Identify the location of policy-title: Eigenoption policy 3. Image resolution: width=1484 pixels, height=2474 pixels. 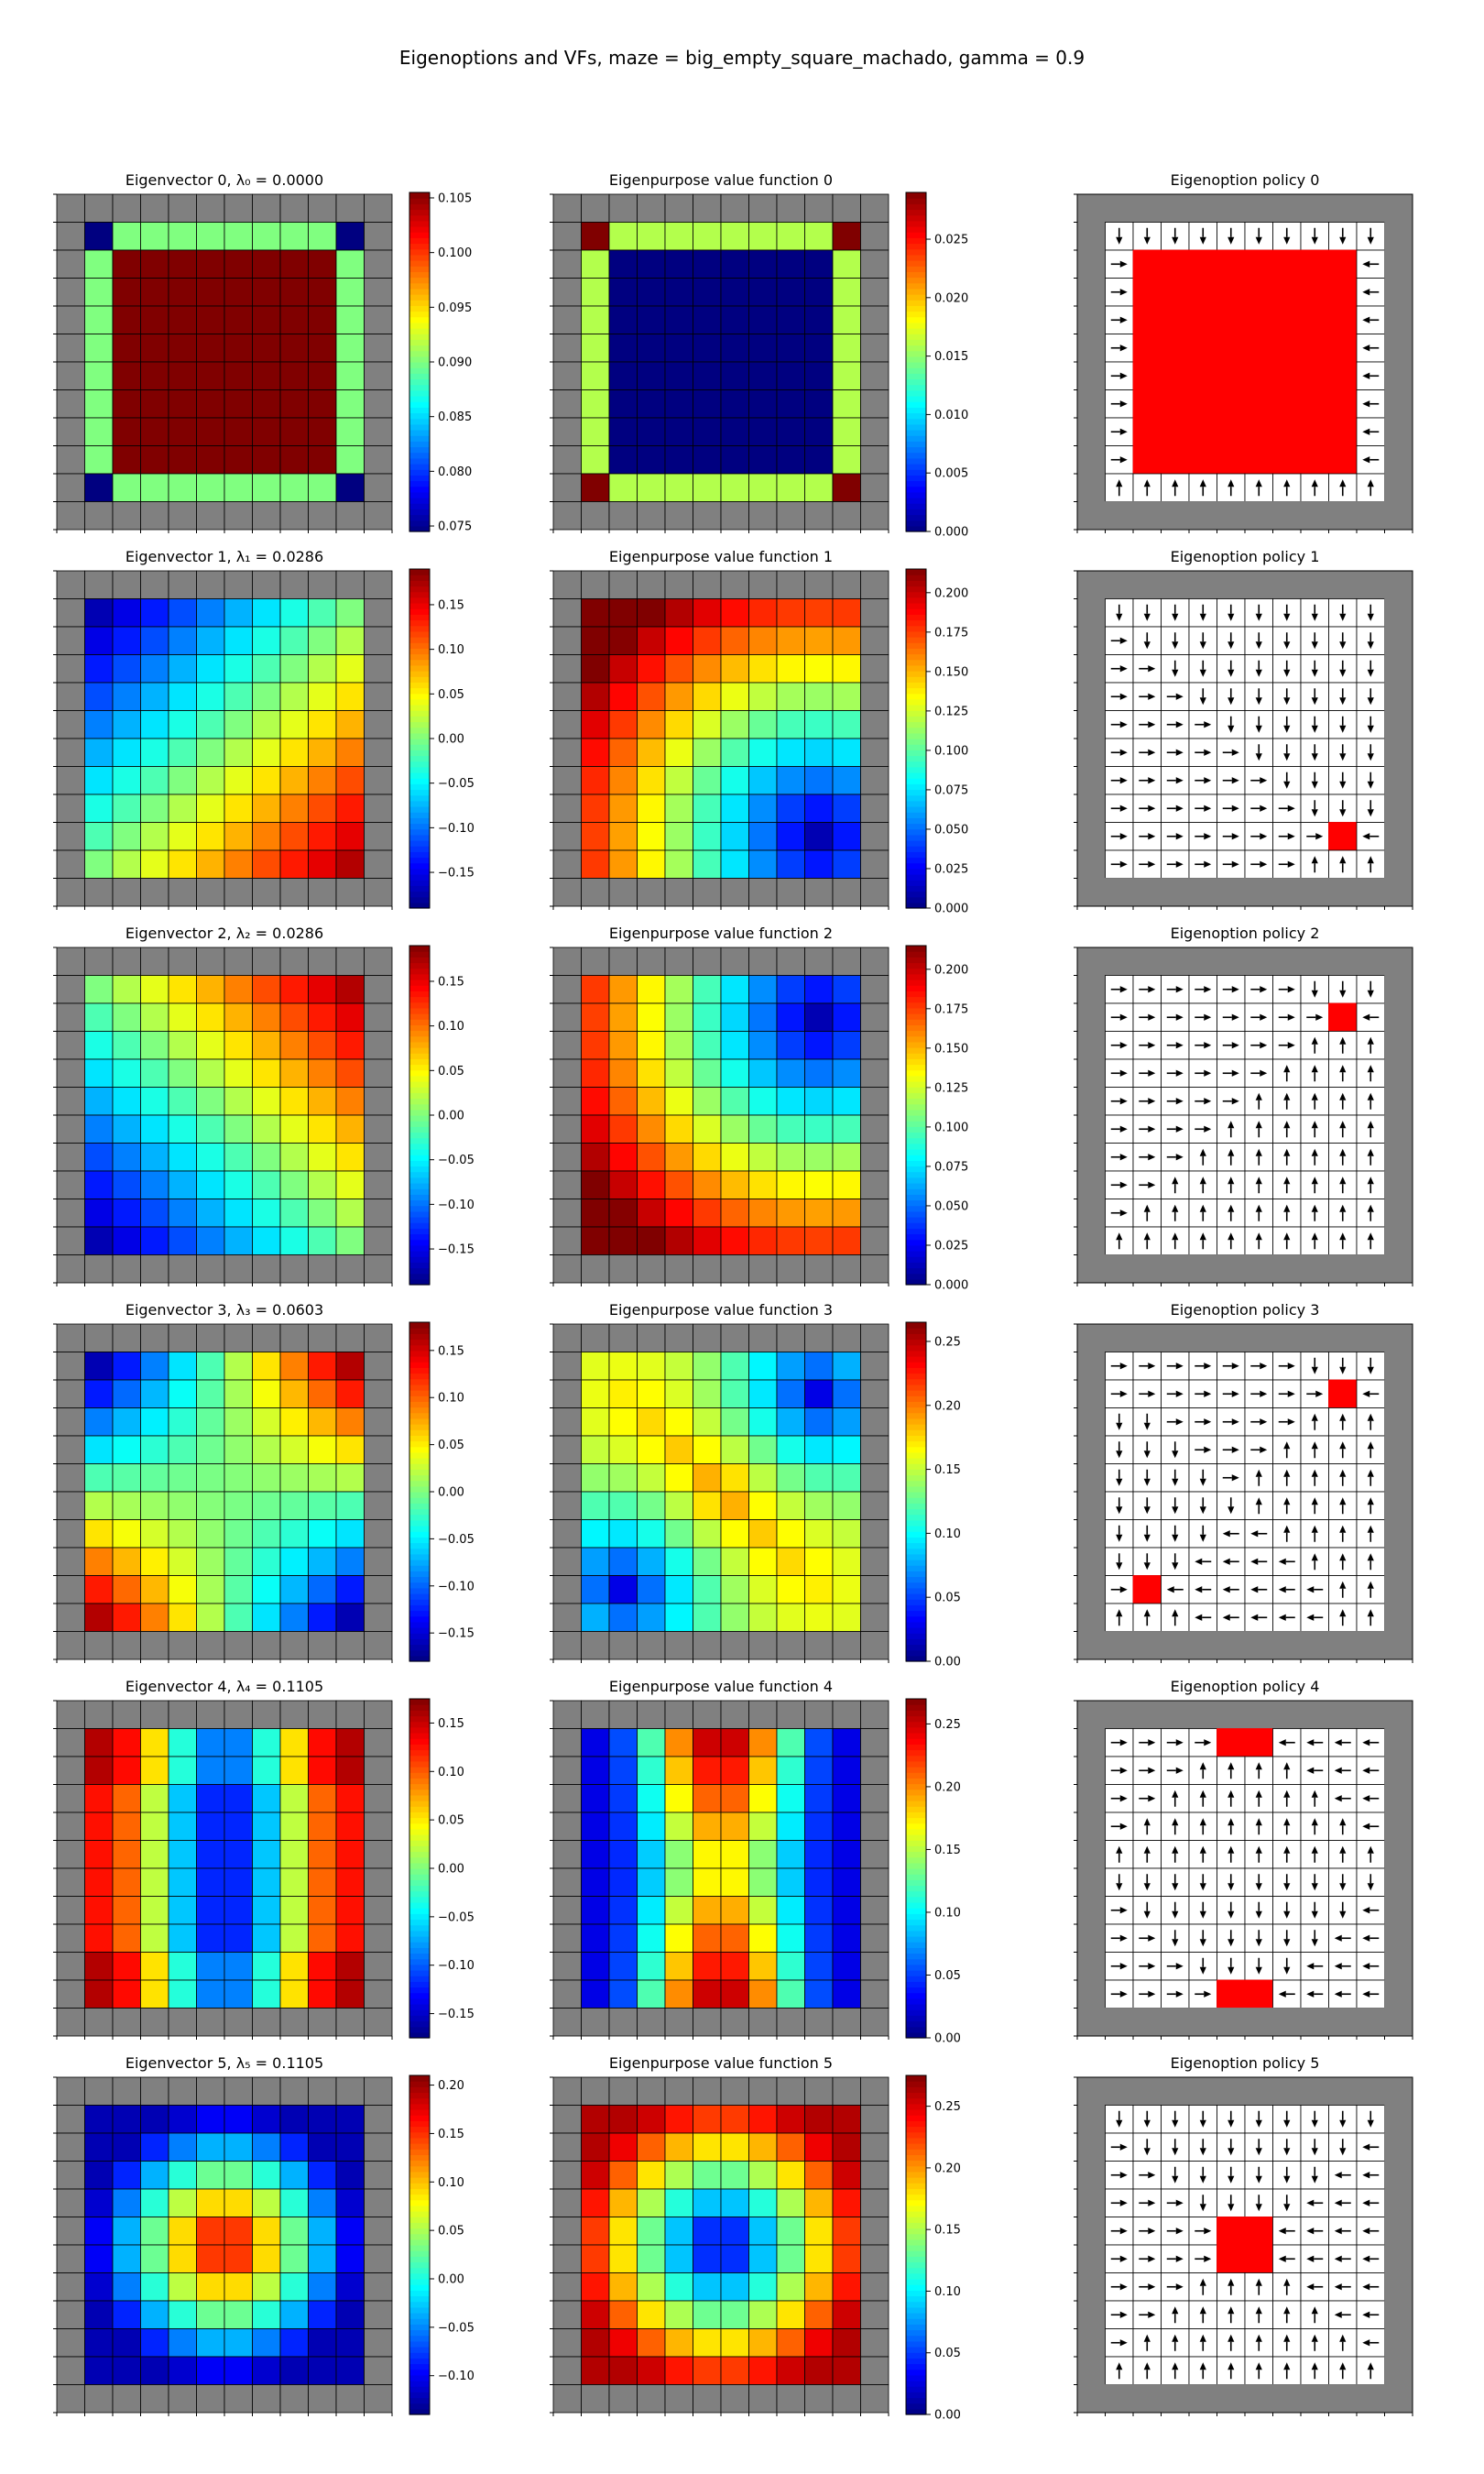
(1245, 1310).